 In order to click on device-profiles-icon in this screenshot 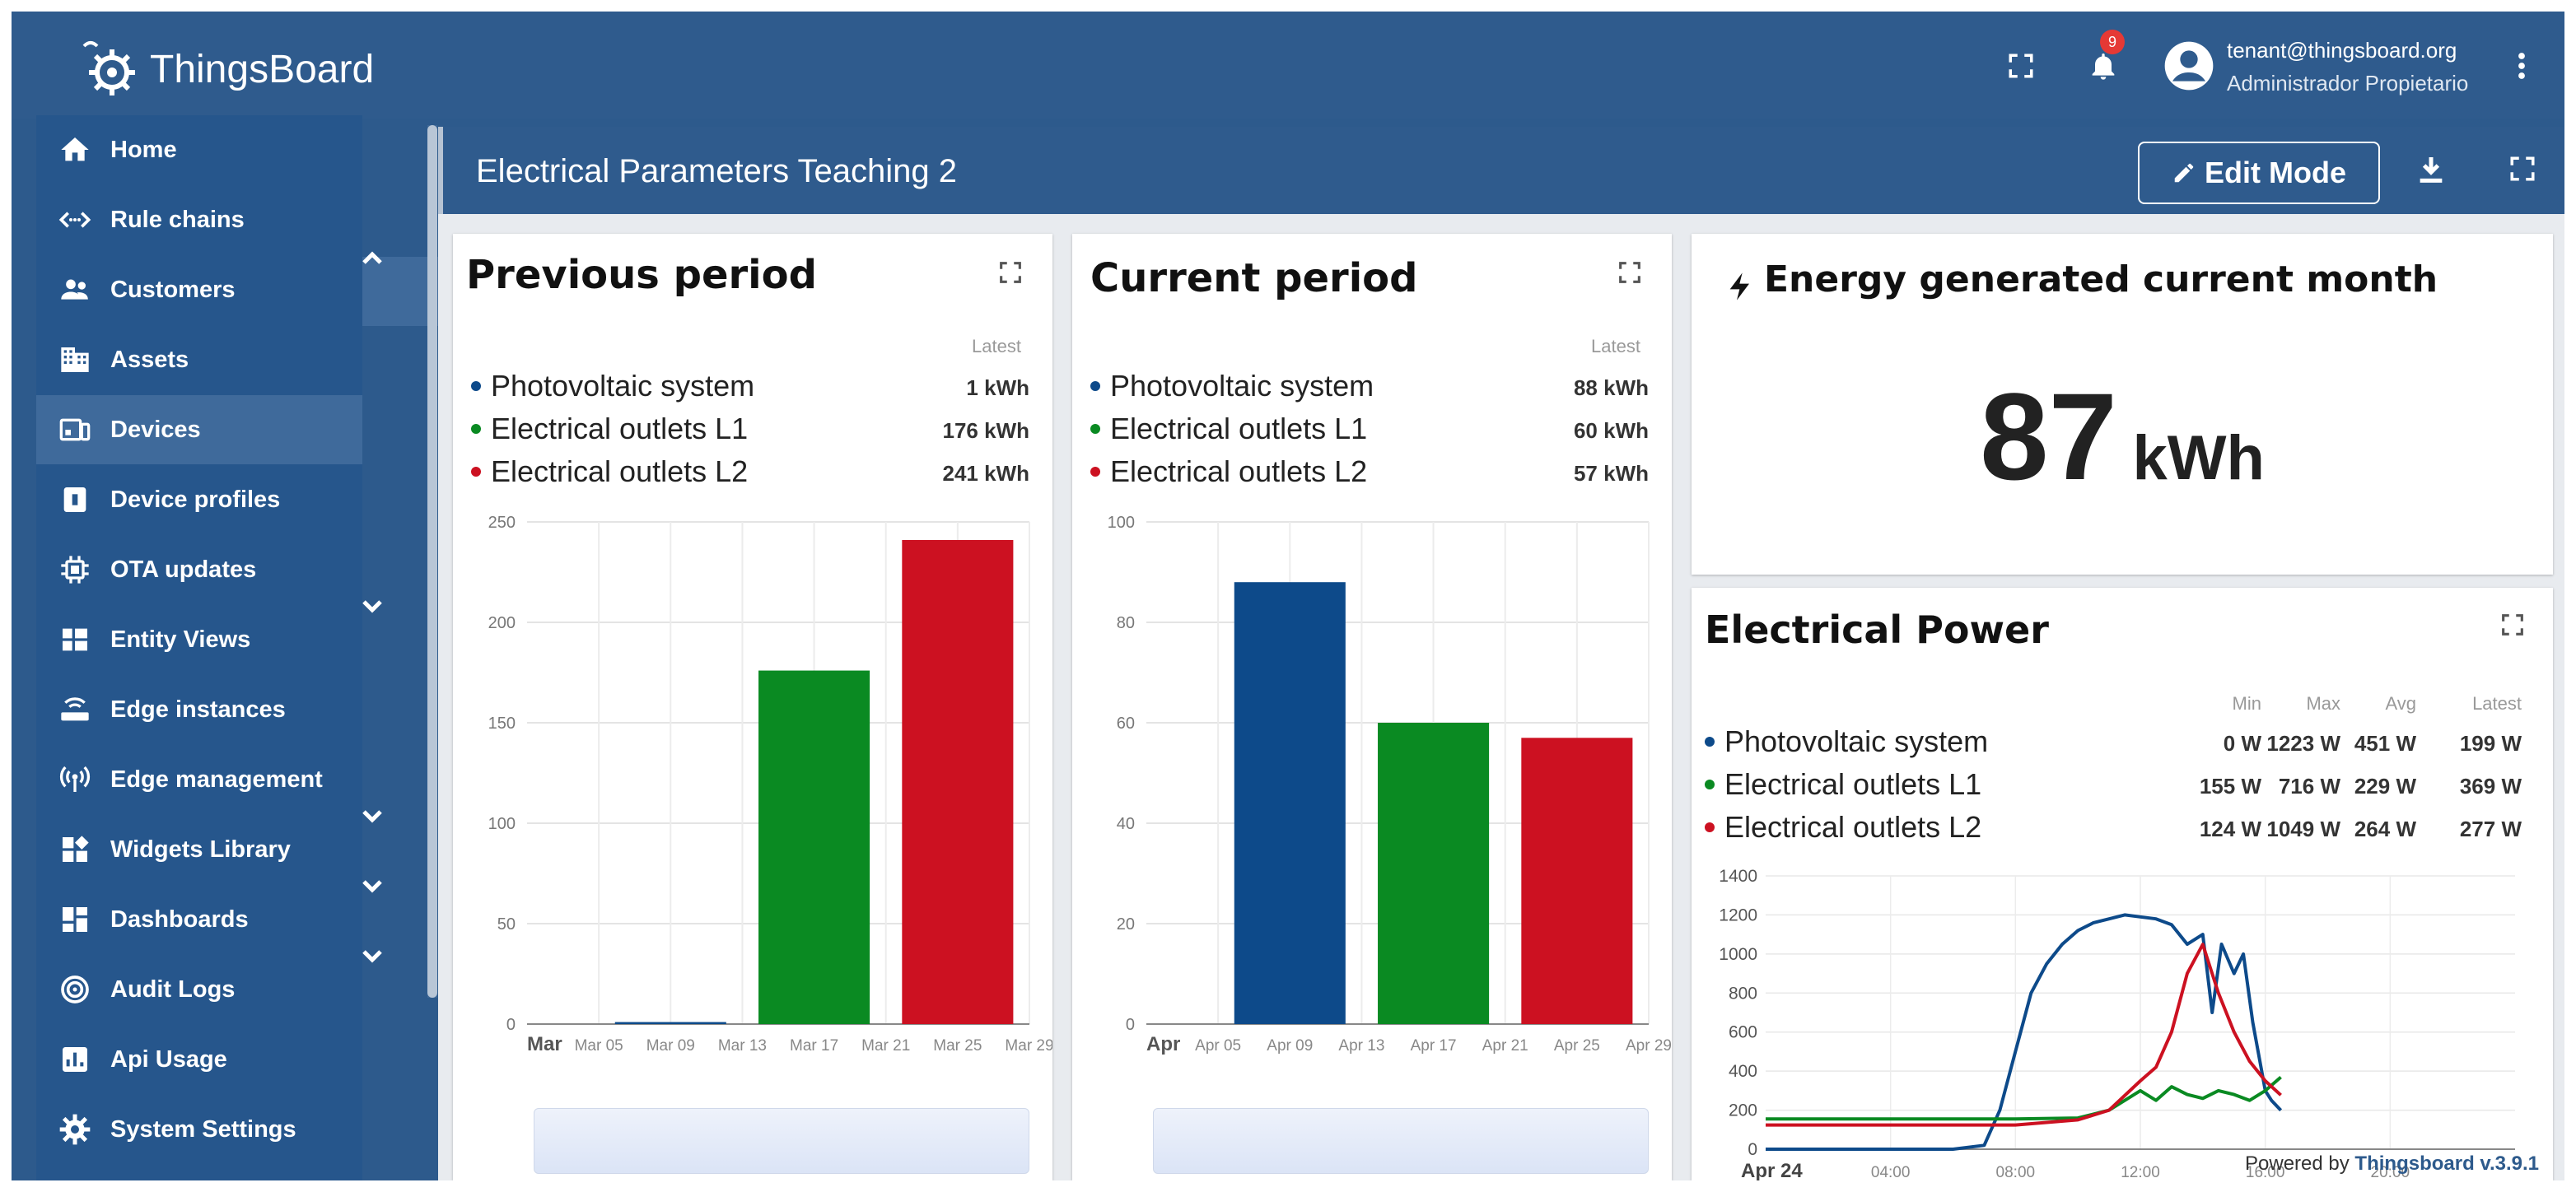, I will do `click(75, 500)`.